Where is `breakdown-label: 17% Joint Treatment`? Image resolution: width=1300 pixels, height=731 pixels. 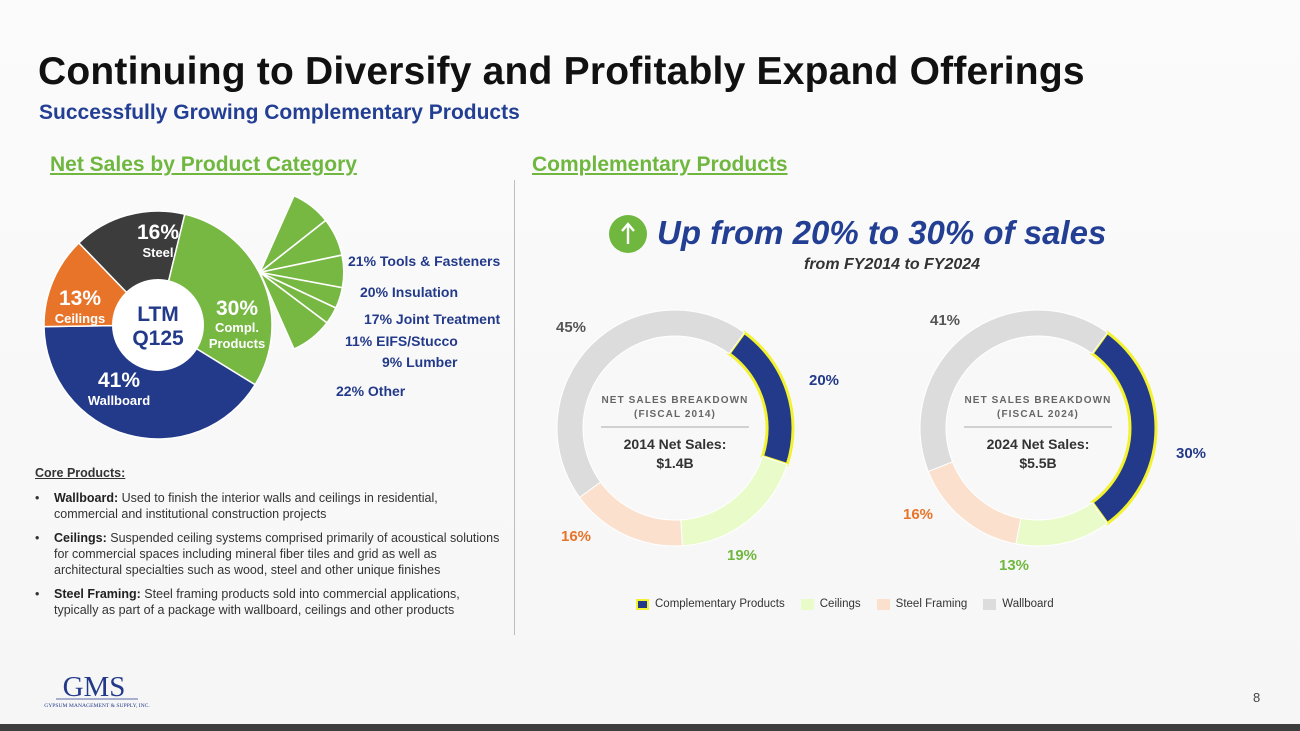 breakdown-label: 17% Joint Treatment is located at coordinates (432, 319).